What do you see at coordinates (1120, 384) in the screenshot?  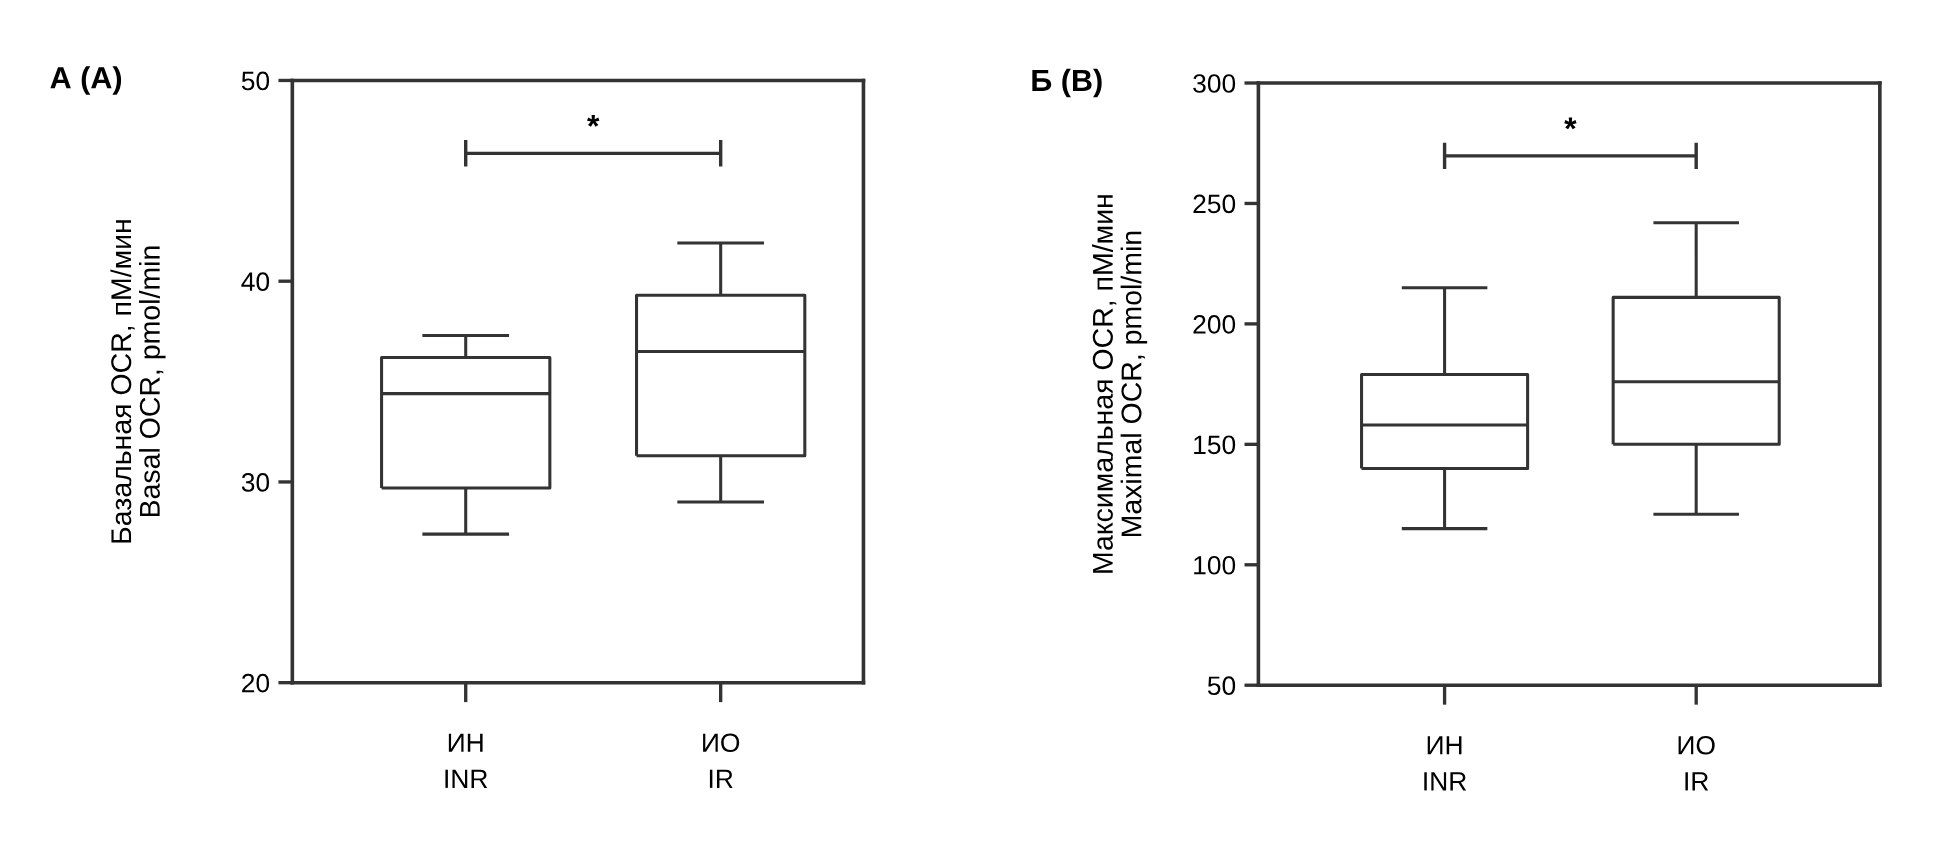 I see `y-axis-title: Максимальная OCR, пМ/мин Maximal OCR, pmol/min` at bounding box center [1120, 384].